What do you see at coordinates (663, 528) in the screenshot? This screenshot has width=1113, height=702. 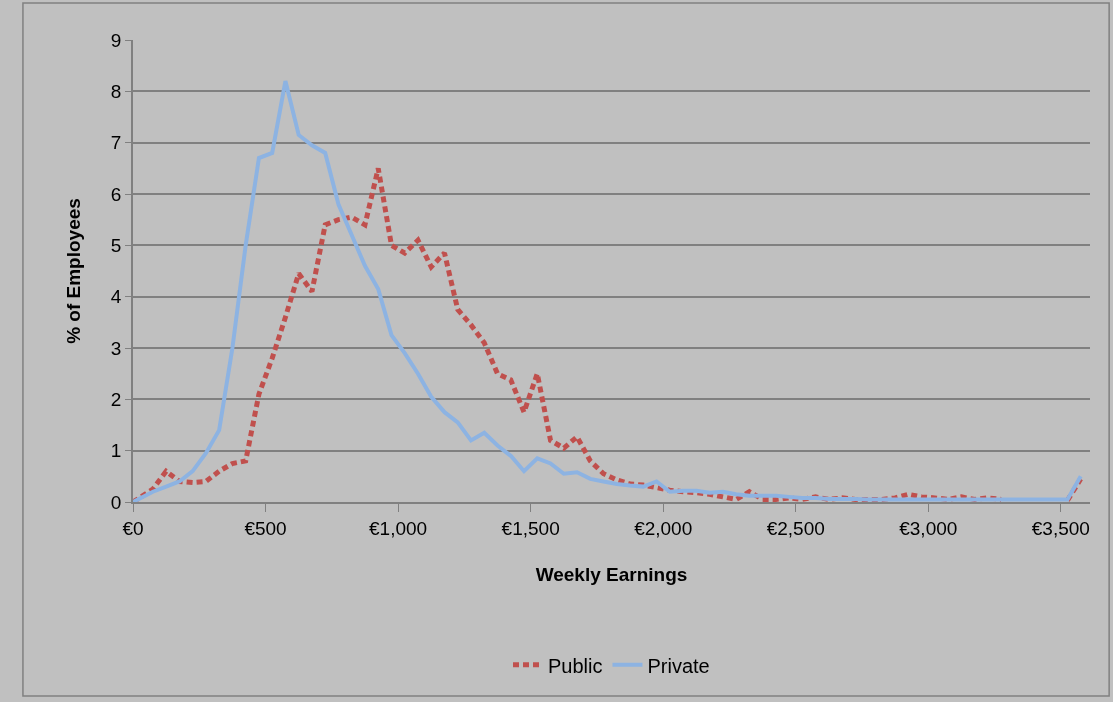 I see `x-tick-label: €2,000` at bounding box center [663, 528].